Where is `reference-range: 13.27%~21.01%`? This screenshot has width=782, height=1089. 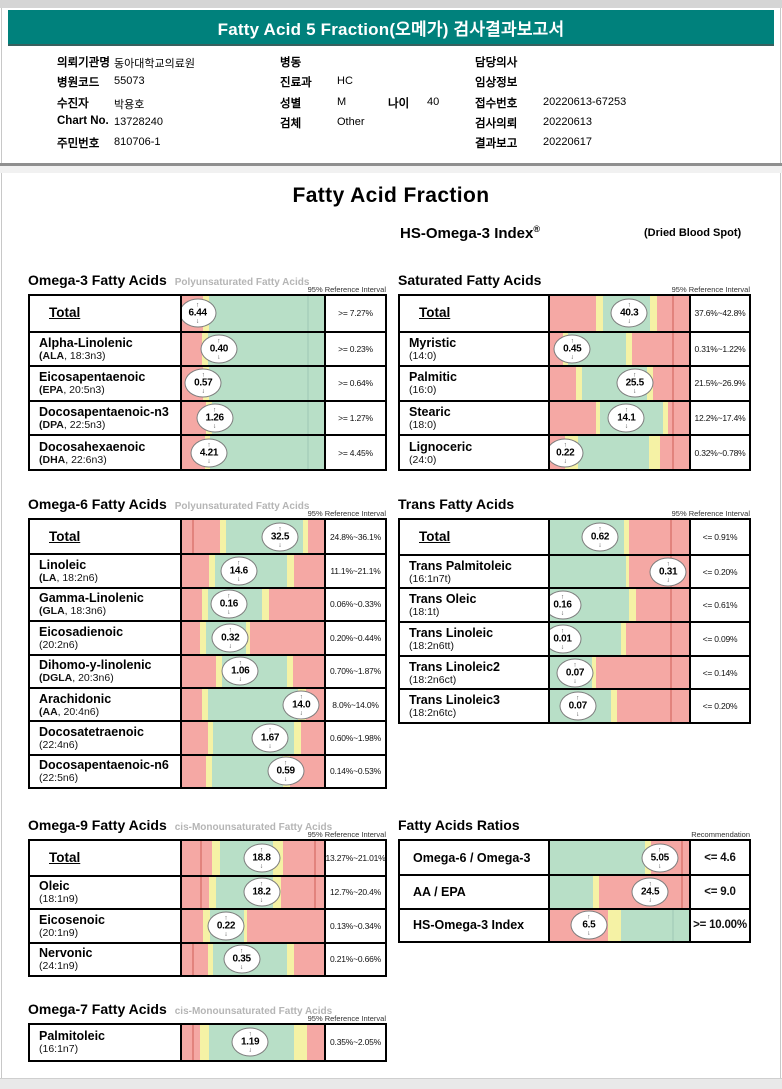 reference-range: 13.27%~21.01% is located at coordinates (355, 858).